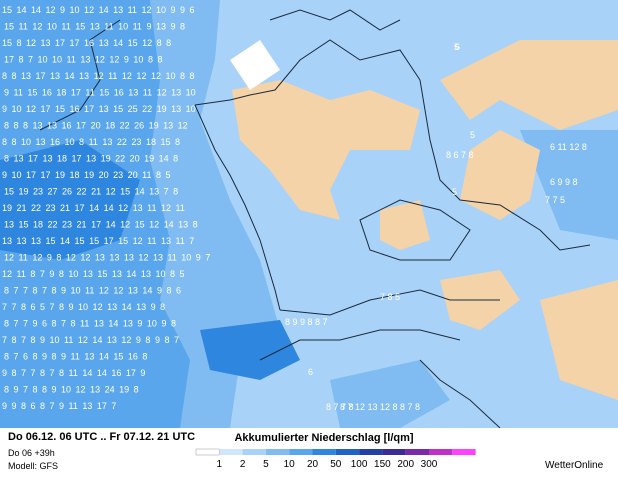  I want to click on legend-label: 10, so click(290, 464).